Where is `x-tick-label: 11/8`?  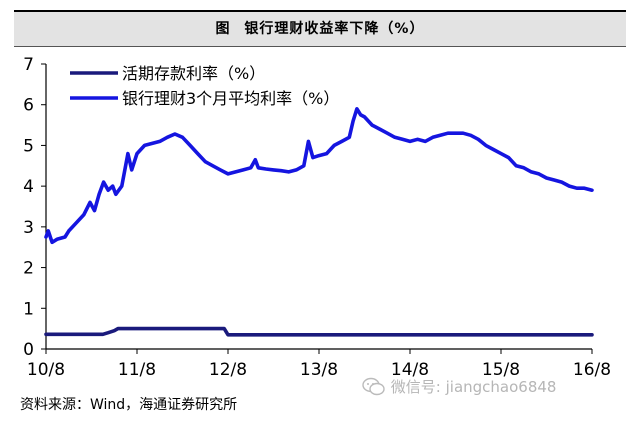
x-tick-label: 11/8 is located at coordinates (137, 370).